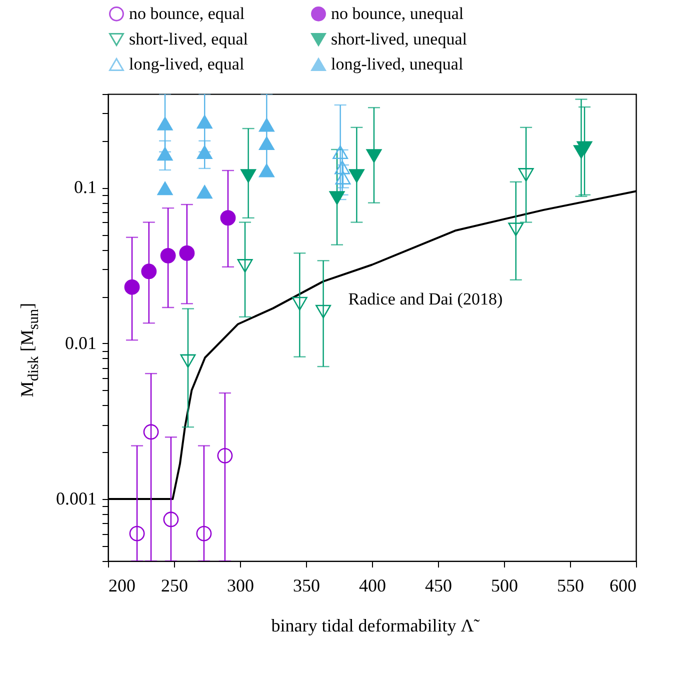 The height and width of the screenshot is (675, 675). Describe the element at coordinates (188, 39) in the screenshot. I see `legend-label: short-lived, equal` at that location.